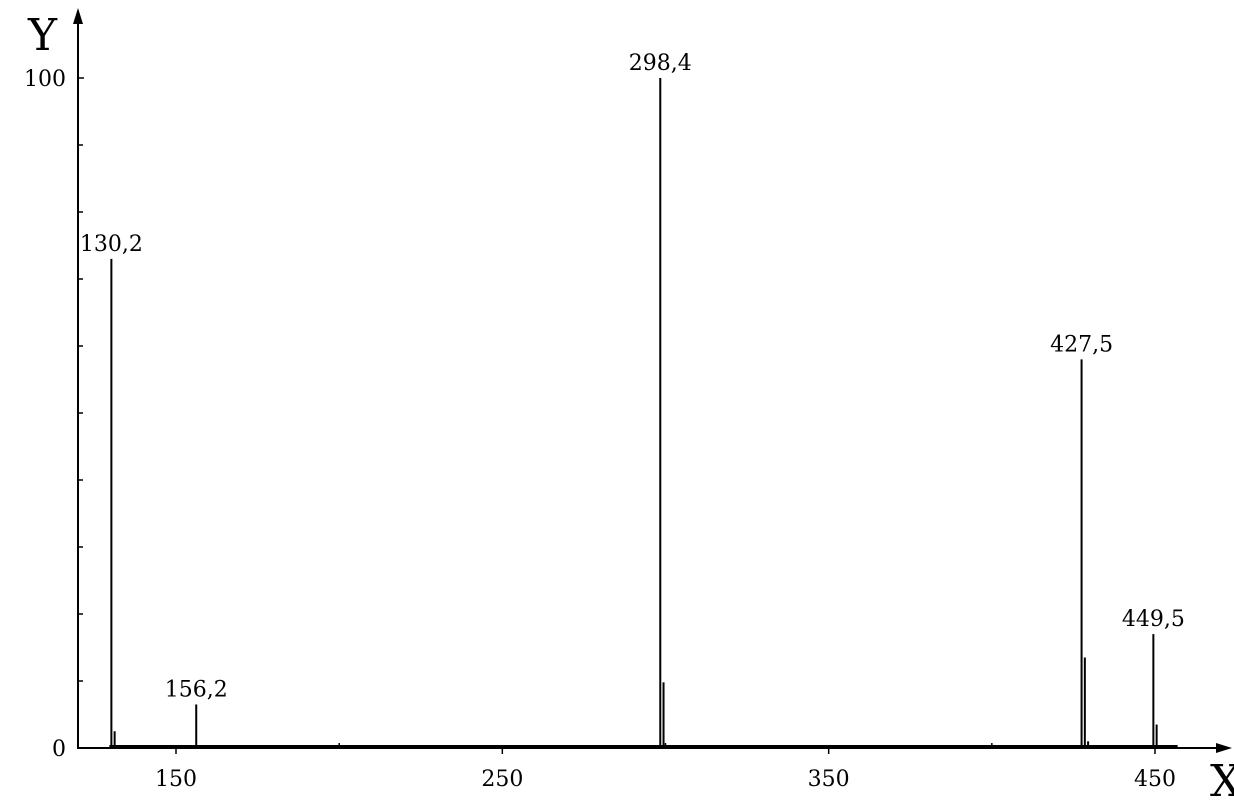 The width and height of the screenshot is (1234, 800). What do you see at coordinates (502, 779) in the screenshot?
I see `x-tick-label: 250` at bounding box center [502, 779].